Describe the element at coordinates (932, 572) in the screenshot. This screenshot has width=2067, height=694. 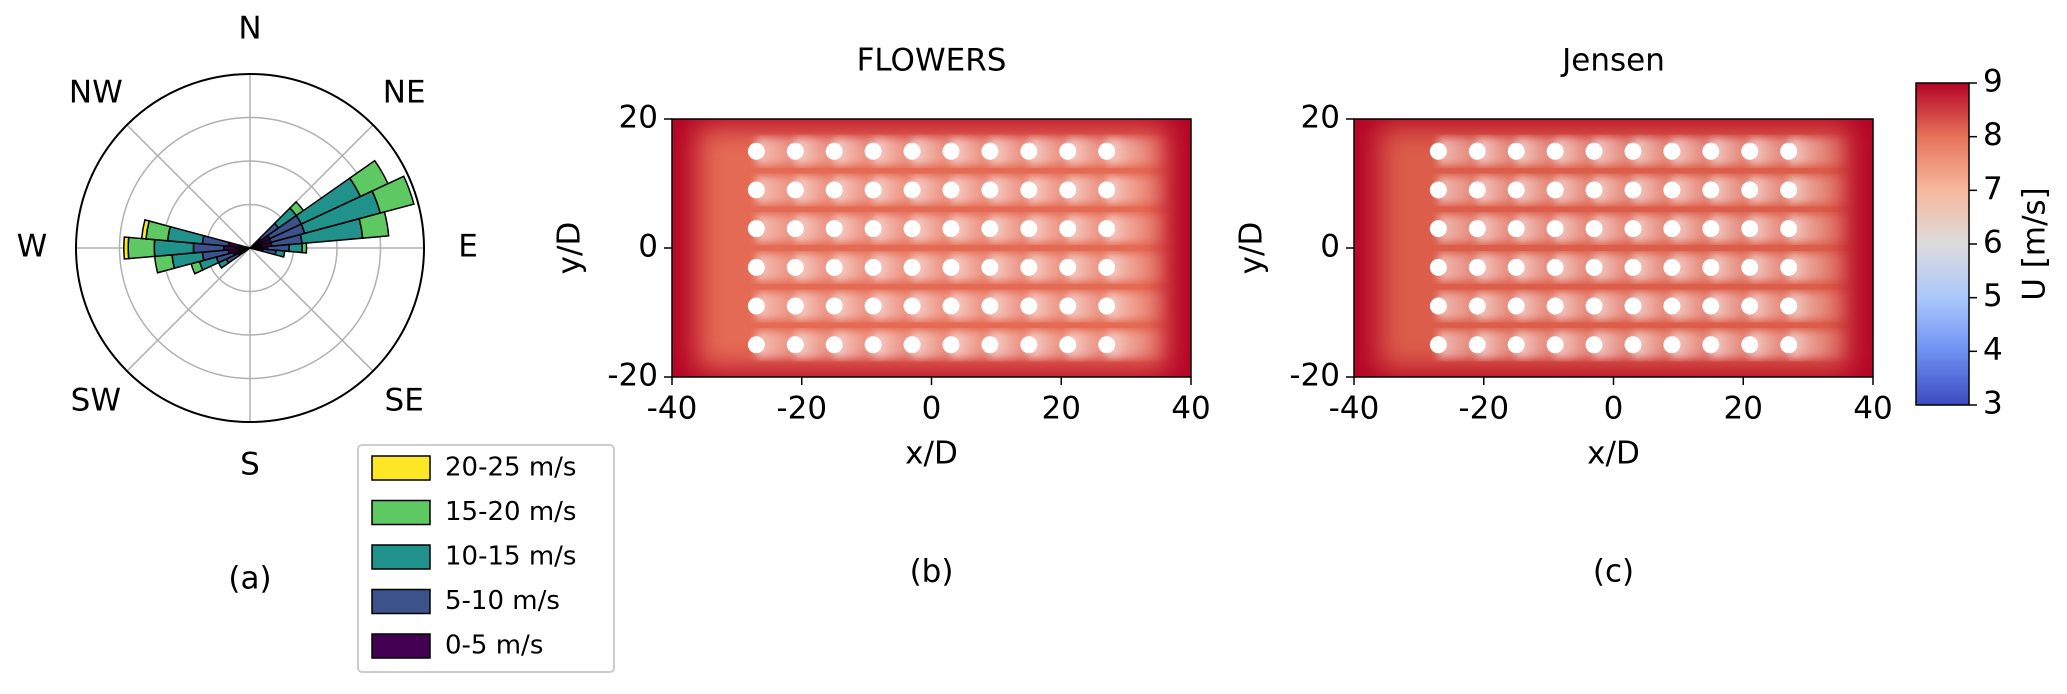
I see `panel-label: (b)` at that location.